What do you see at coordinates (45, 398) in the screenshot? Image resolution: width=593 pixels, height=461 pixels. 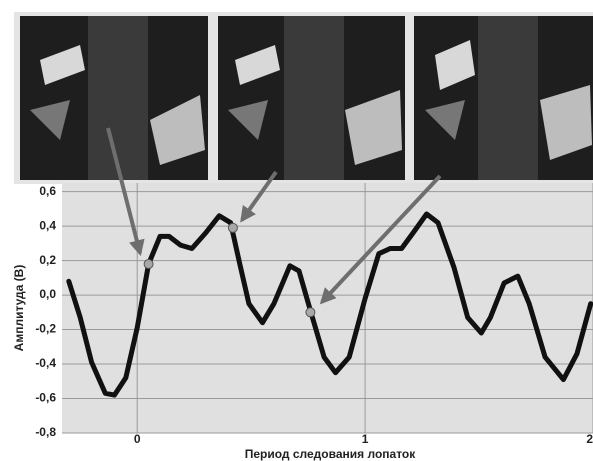 I see `y-tick-label: -0,6` at bounding box center [45, 398].